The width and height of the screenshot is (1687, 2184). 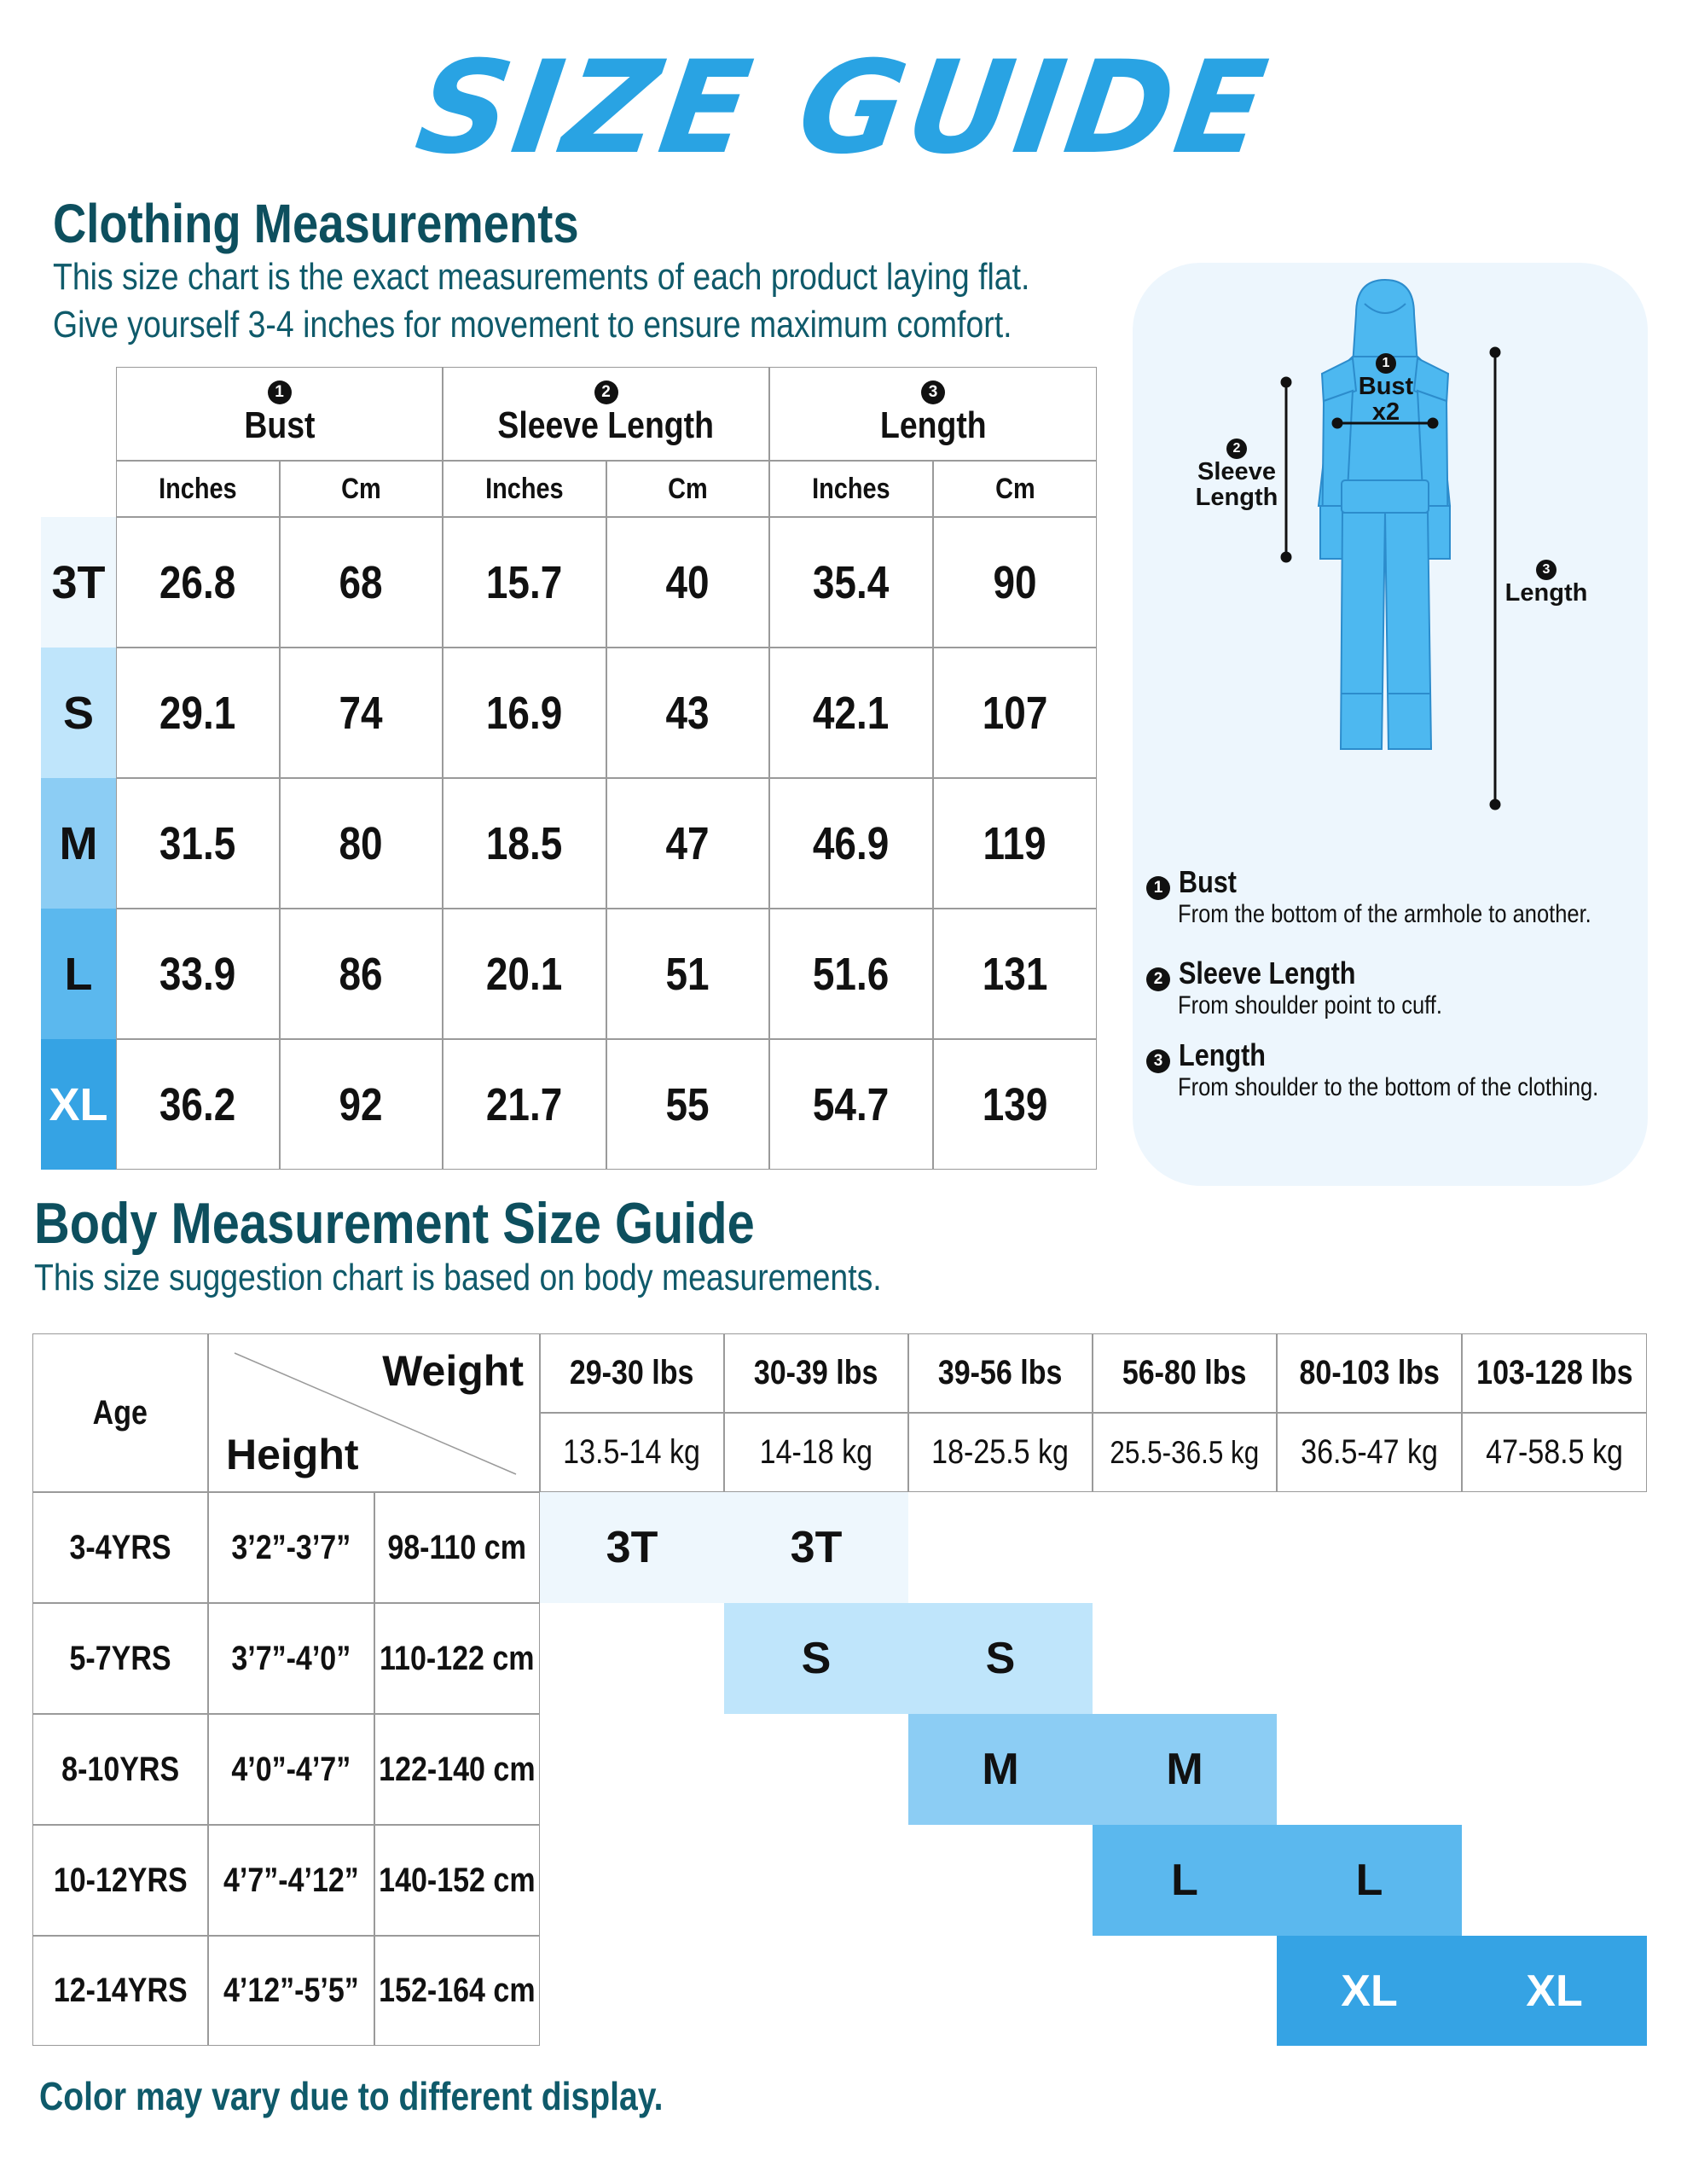 I want to click on diagonal-divider-icon, so click(x=376, y=1414).